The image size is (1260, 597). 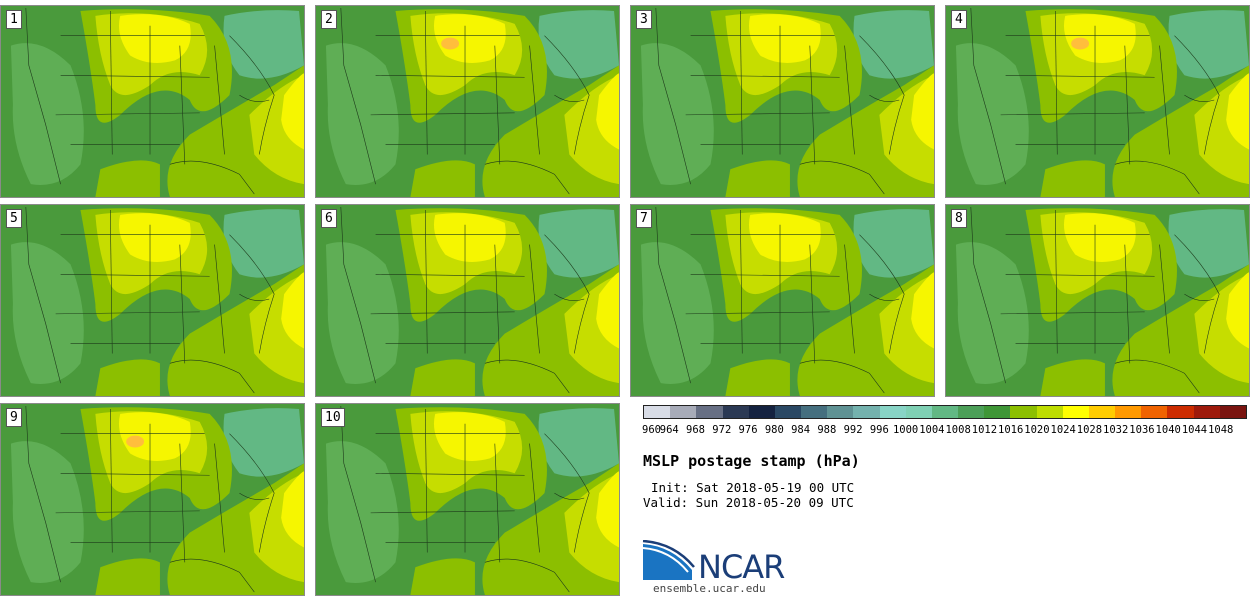 What do you see at coordinates (152, 101) in the screenshot?
I see `postage-stamp-panel: 1` at bounding box center [152, 101].